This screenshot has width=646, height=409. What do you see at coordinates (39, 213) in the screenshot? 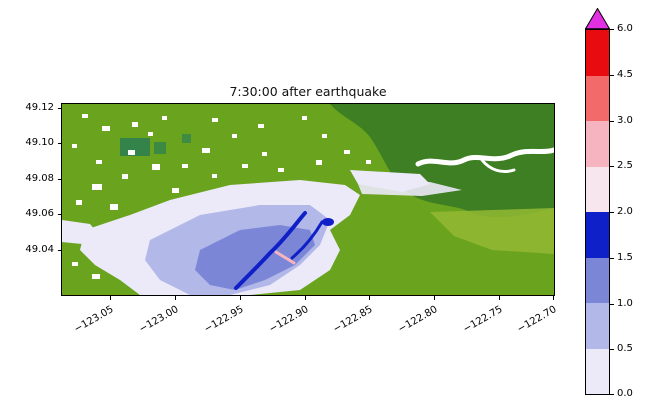
I see `y-tick-label: 49.06` at bounding box center [39, 213].